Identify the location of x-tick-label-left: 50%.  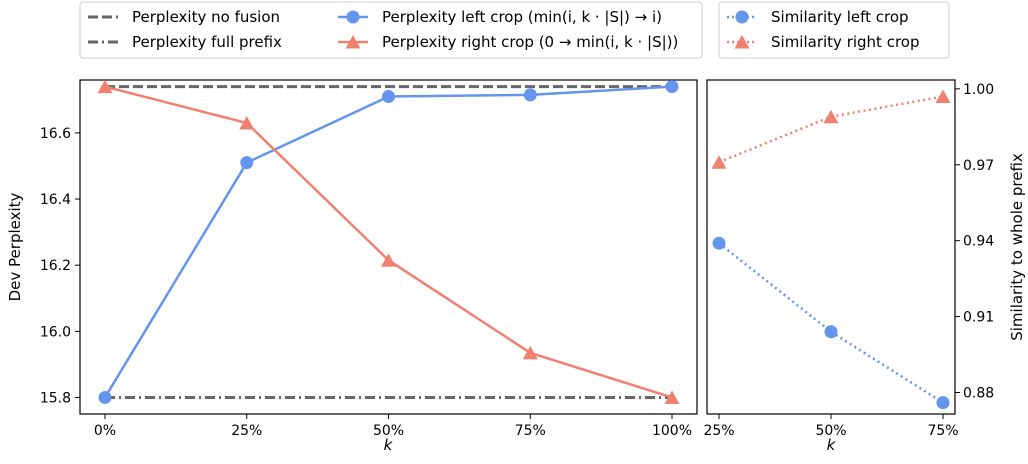
(388, 431).